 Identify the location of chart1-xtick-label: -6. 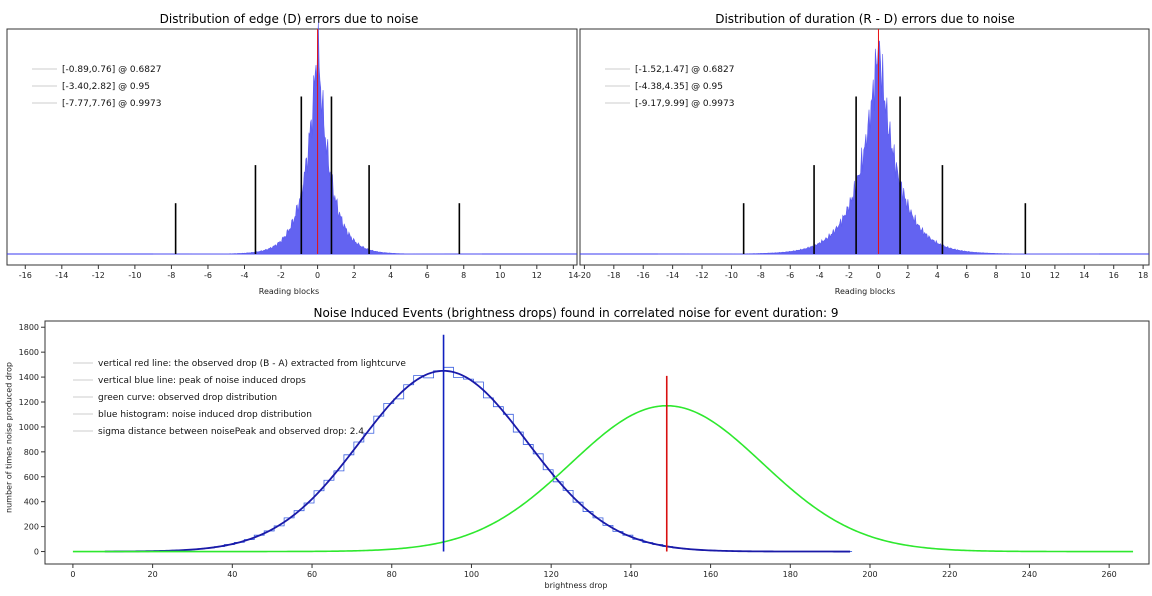
(208, 275).